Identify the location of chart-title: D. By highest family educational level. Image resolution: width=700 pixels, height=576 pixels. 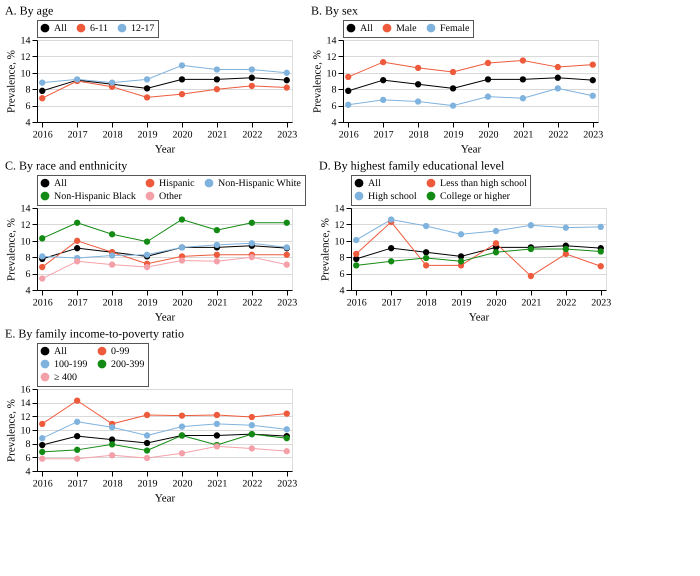
(412, 165).